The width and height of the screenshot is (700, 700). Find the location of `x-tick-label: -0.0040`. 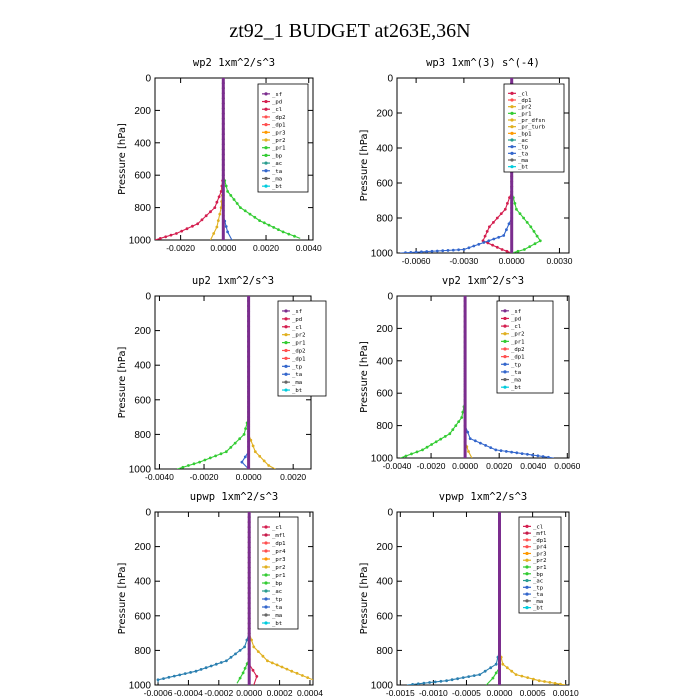

x-tick-label: -0.0040 is located at coordinates (397, 466).